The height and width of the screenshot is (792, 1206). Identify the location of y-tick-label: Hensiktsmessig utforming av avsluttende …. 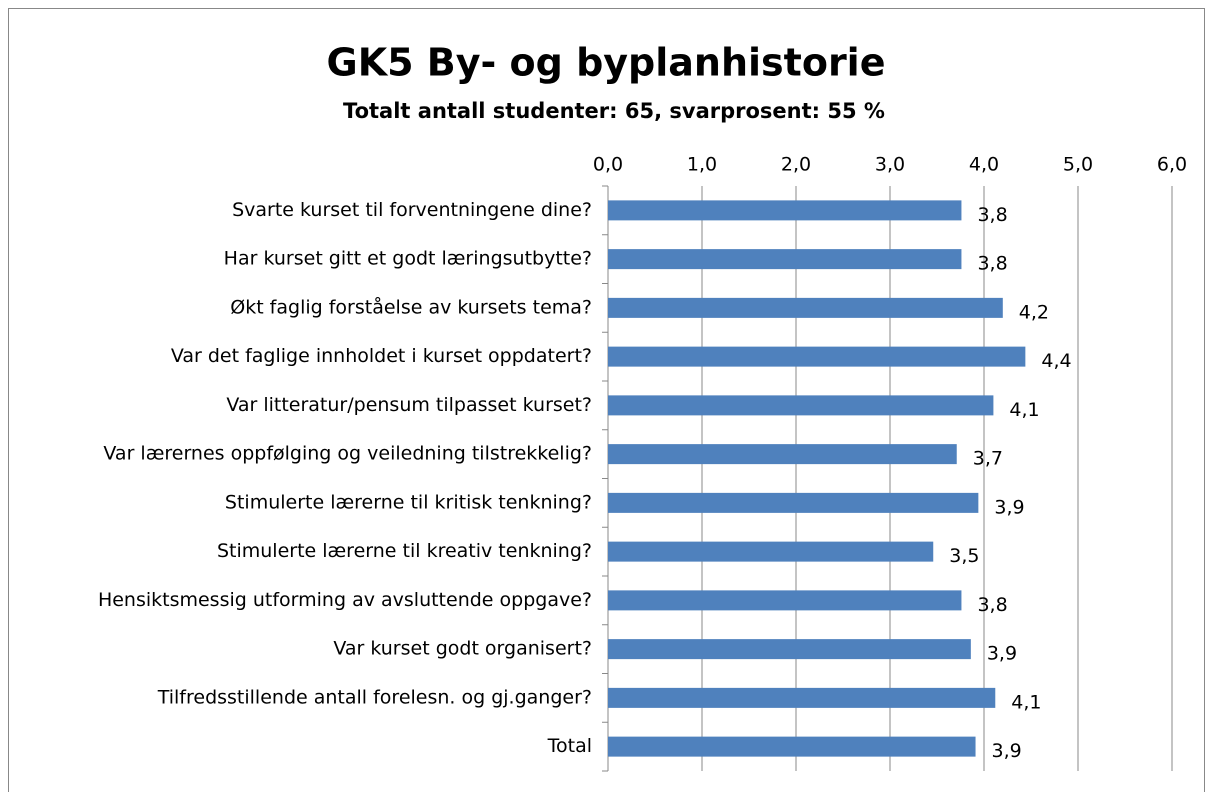
(345, 600).